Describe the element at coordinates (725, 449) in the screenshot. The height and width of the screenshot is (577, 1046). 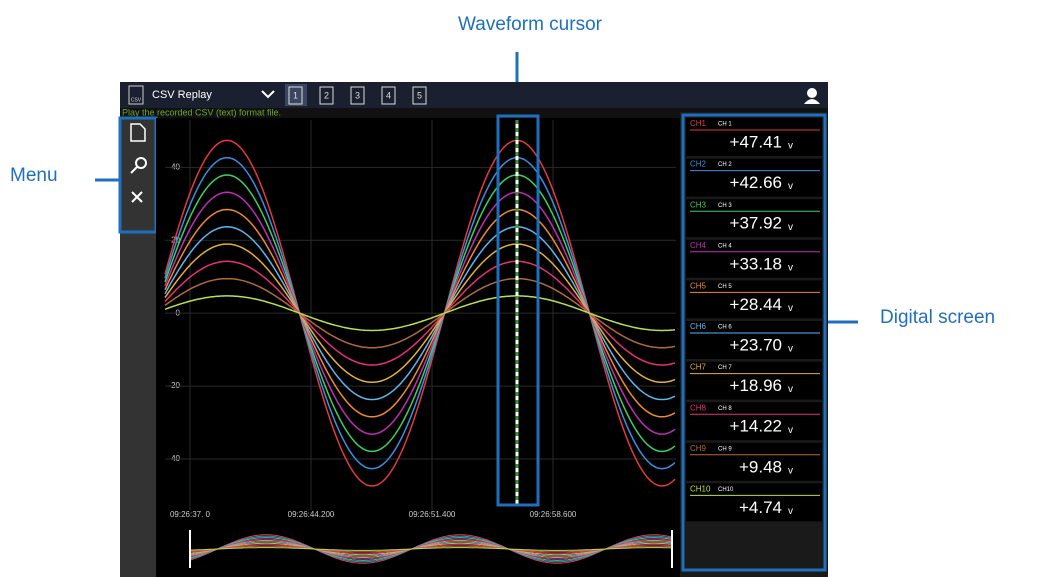
I see `channel-label: CH 9` at that location.